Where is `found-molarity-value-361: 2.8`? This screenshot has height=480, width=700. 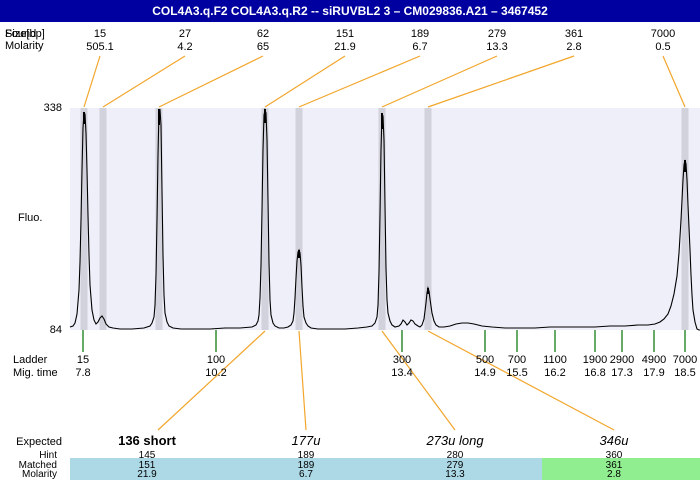 found-molarity-value-361: 2.8 is located at coordinates (574, 47).